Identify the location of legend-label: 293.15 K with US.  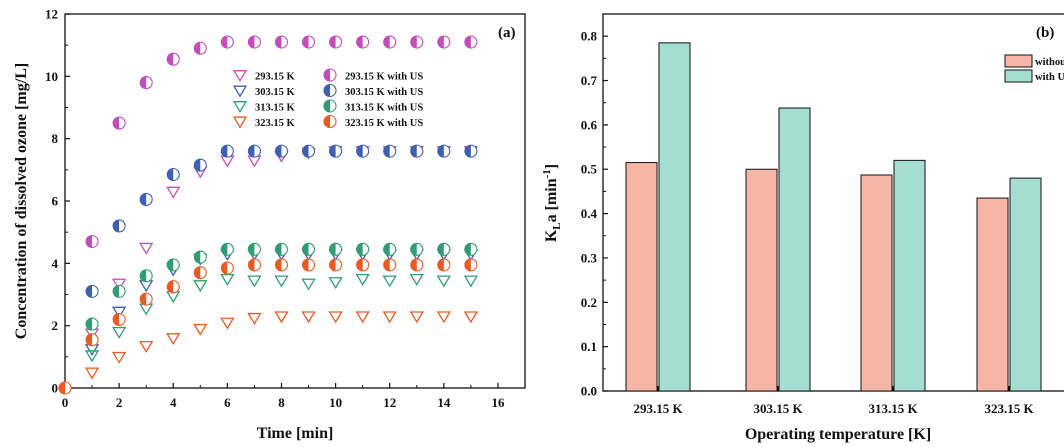
(384, 77).